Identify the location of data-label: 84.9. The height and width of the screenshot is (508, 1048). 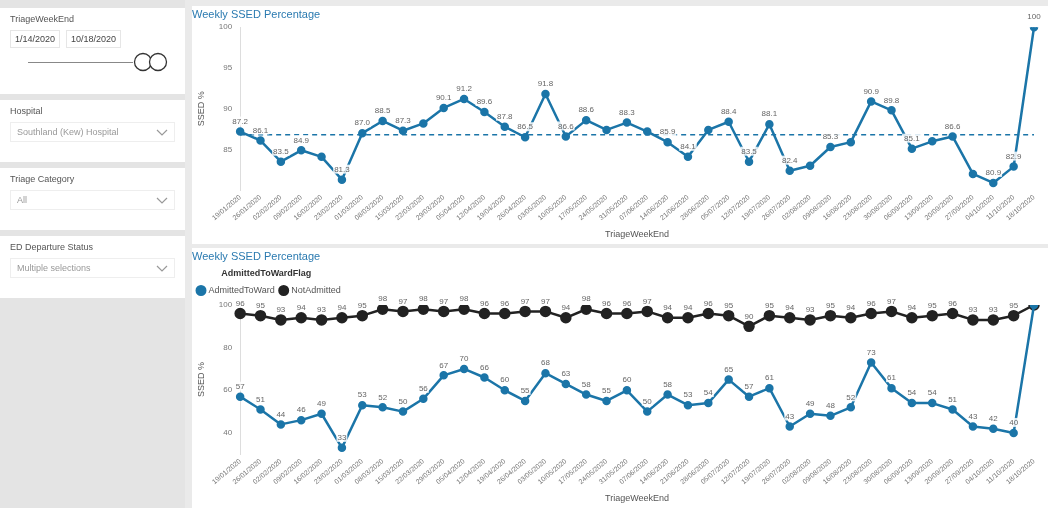
(301, 140).